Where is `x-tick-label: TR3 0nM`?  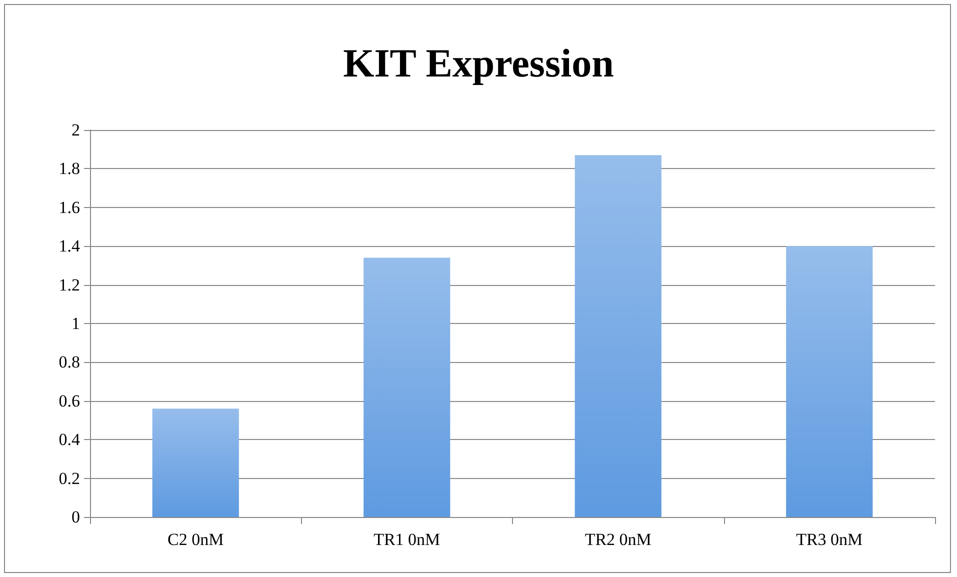 x-tick-label: TR3 0nM is located at coordinates (829, 539).